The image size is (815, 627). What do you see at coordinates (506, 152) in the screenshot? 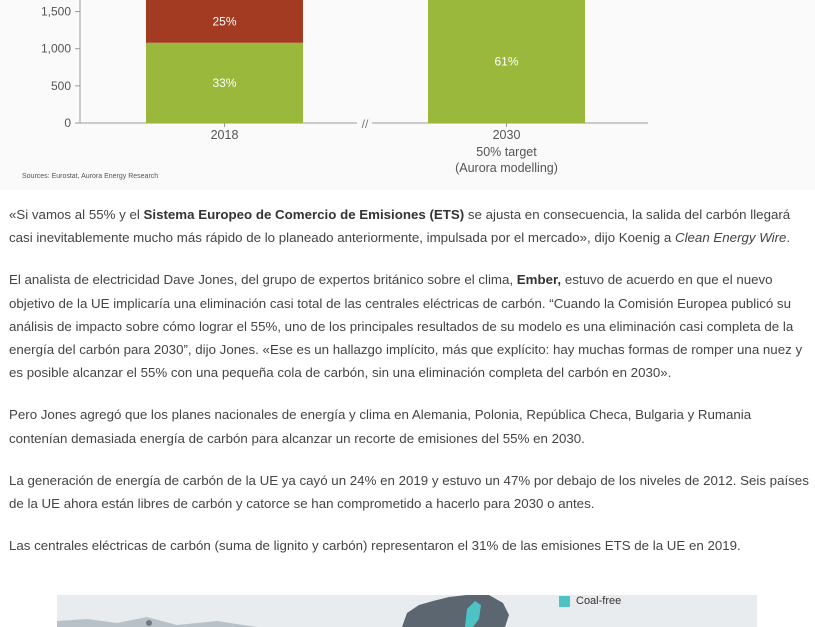
I see `x-tick-sublabel: 50% target` at bounding box center [506, 152].